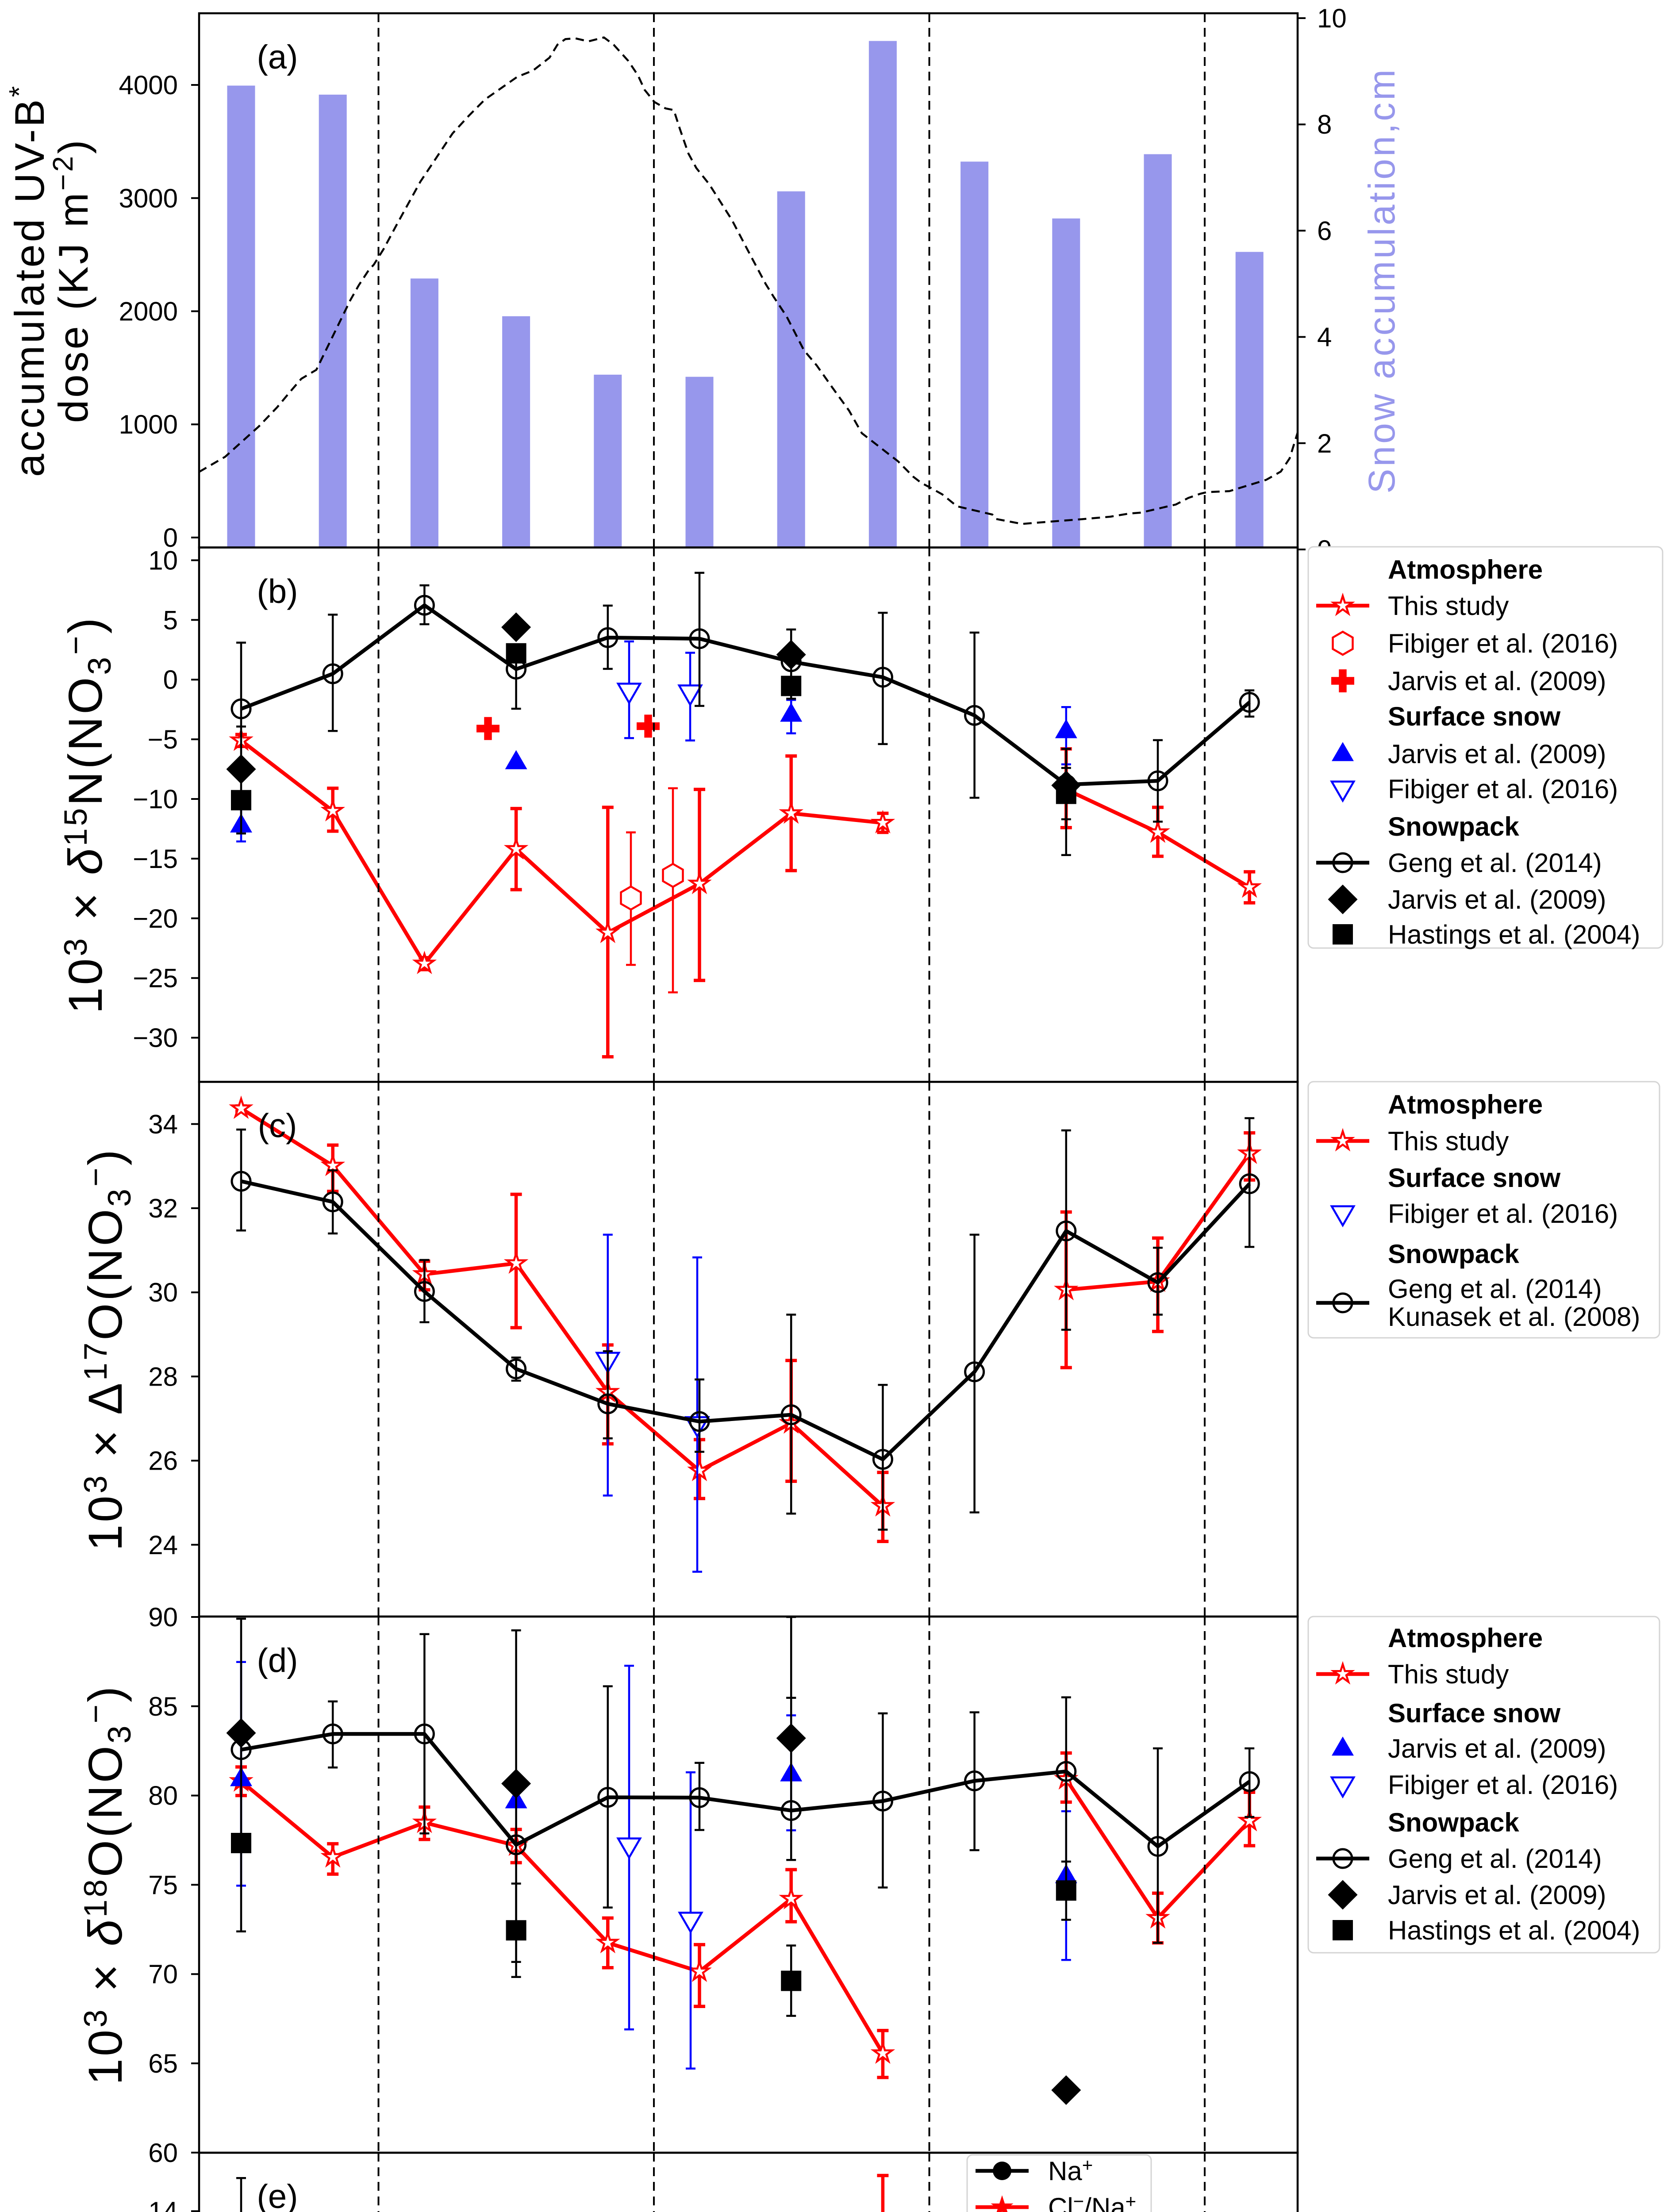  Describe the element at coordinates (163, 1461) in the screenshot. I see `svg-text: 26` at that location.